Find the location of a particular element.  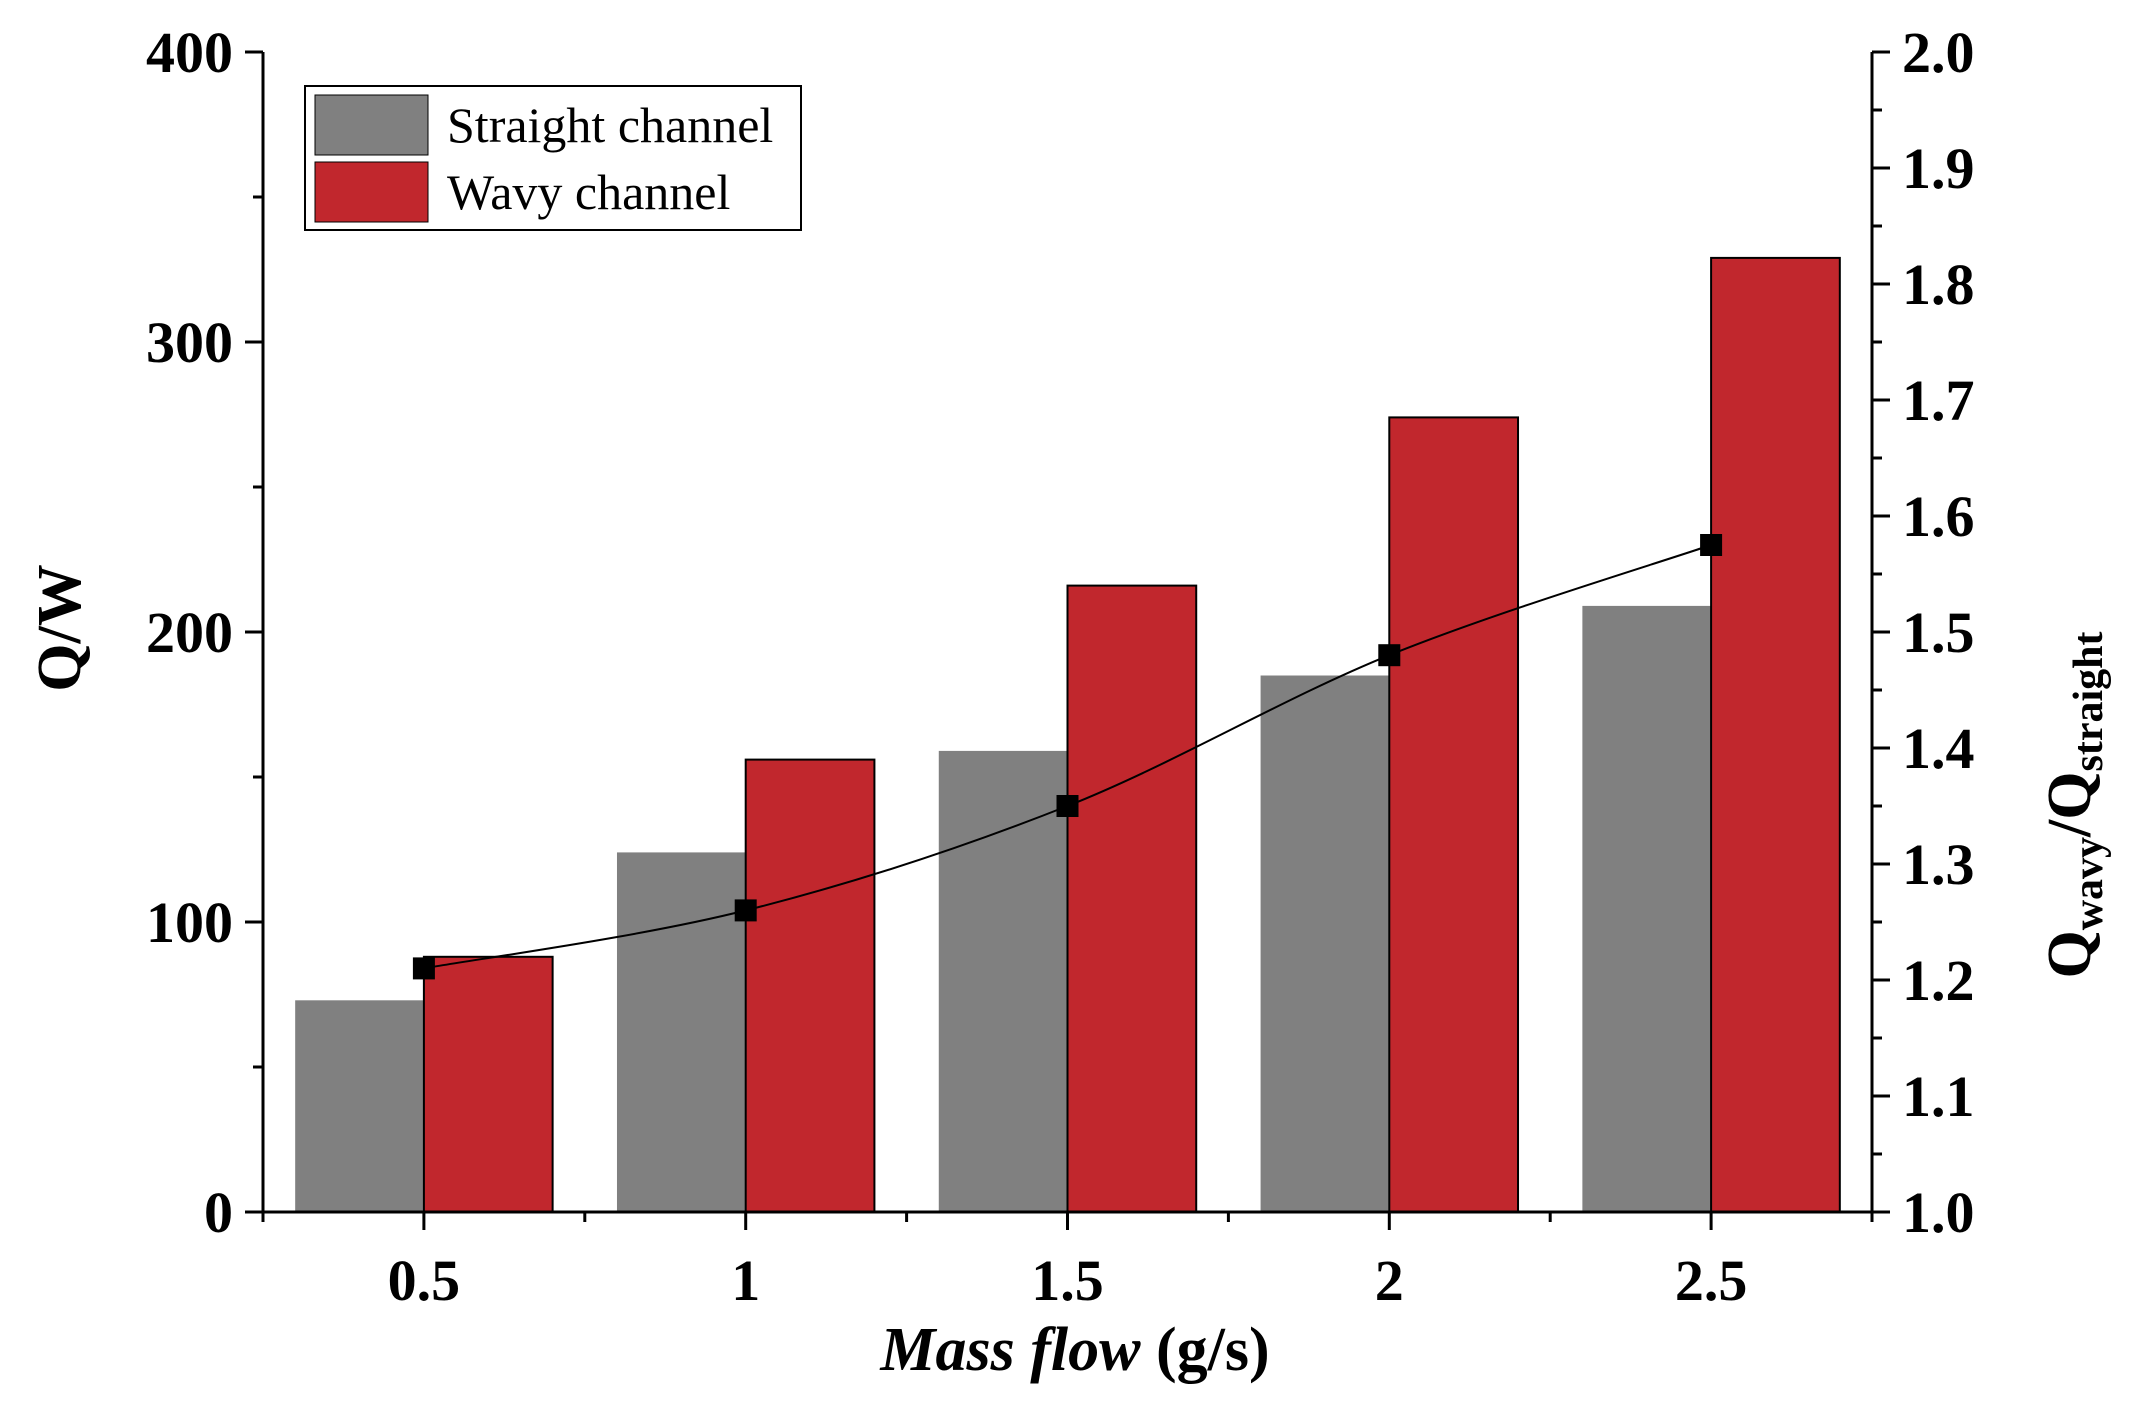

y2-title-q1: Q is located at coordinates (2070, 954).